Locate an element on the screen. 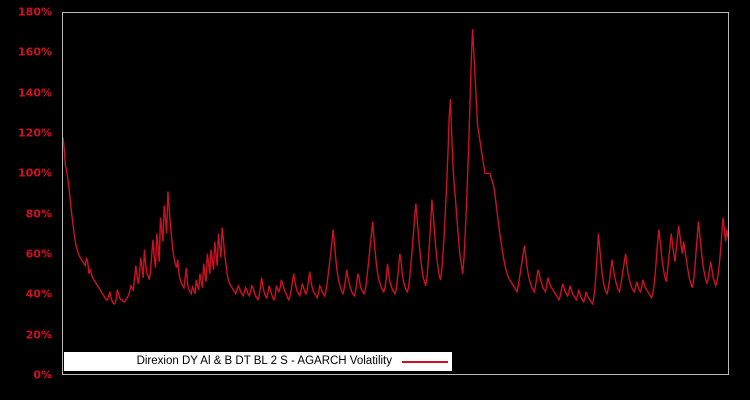 The image size is (750, 400). y-axis-tick-140: 140% is located at coordinates (35, 93).